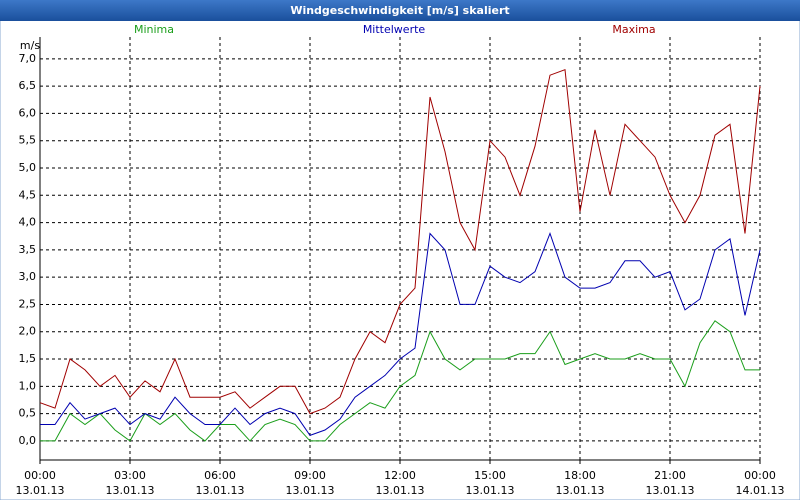 This screenshot has height=504, width=800. What do you see at coordinates (28, 85) in the screenshot?
I see `y-tick-label: 6,5` at bounding box center [28, 85].